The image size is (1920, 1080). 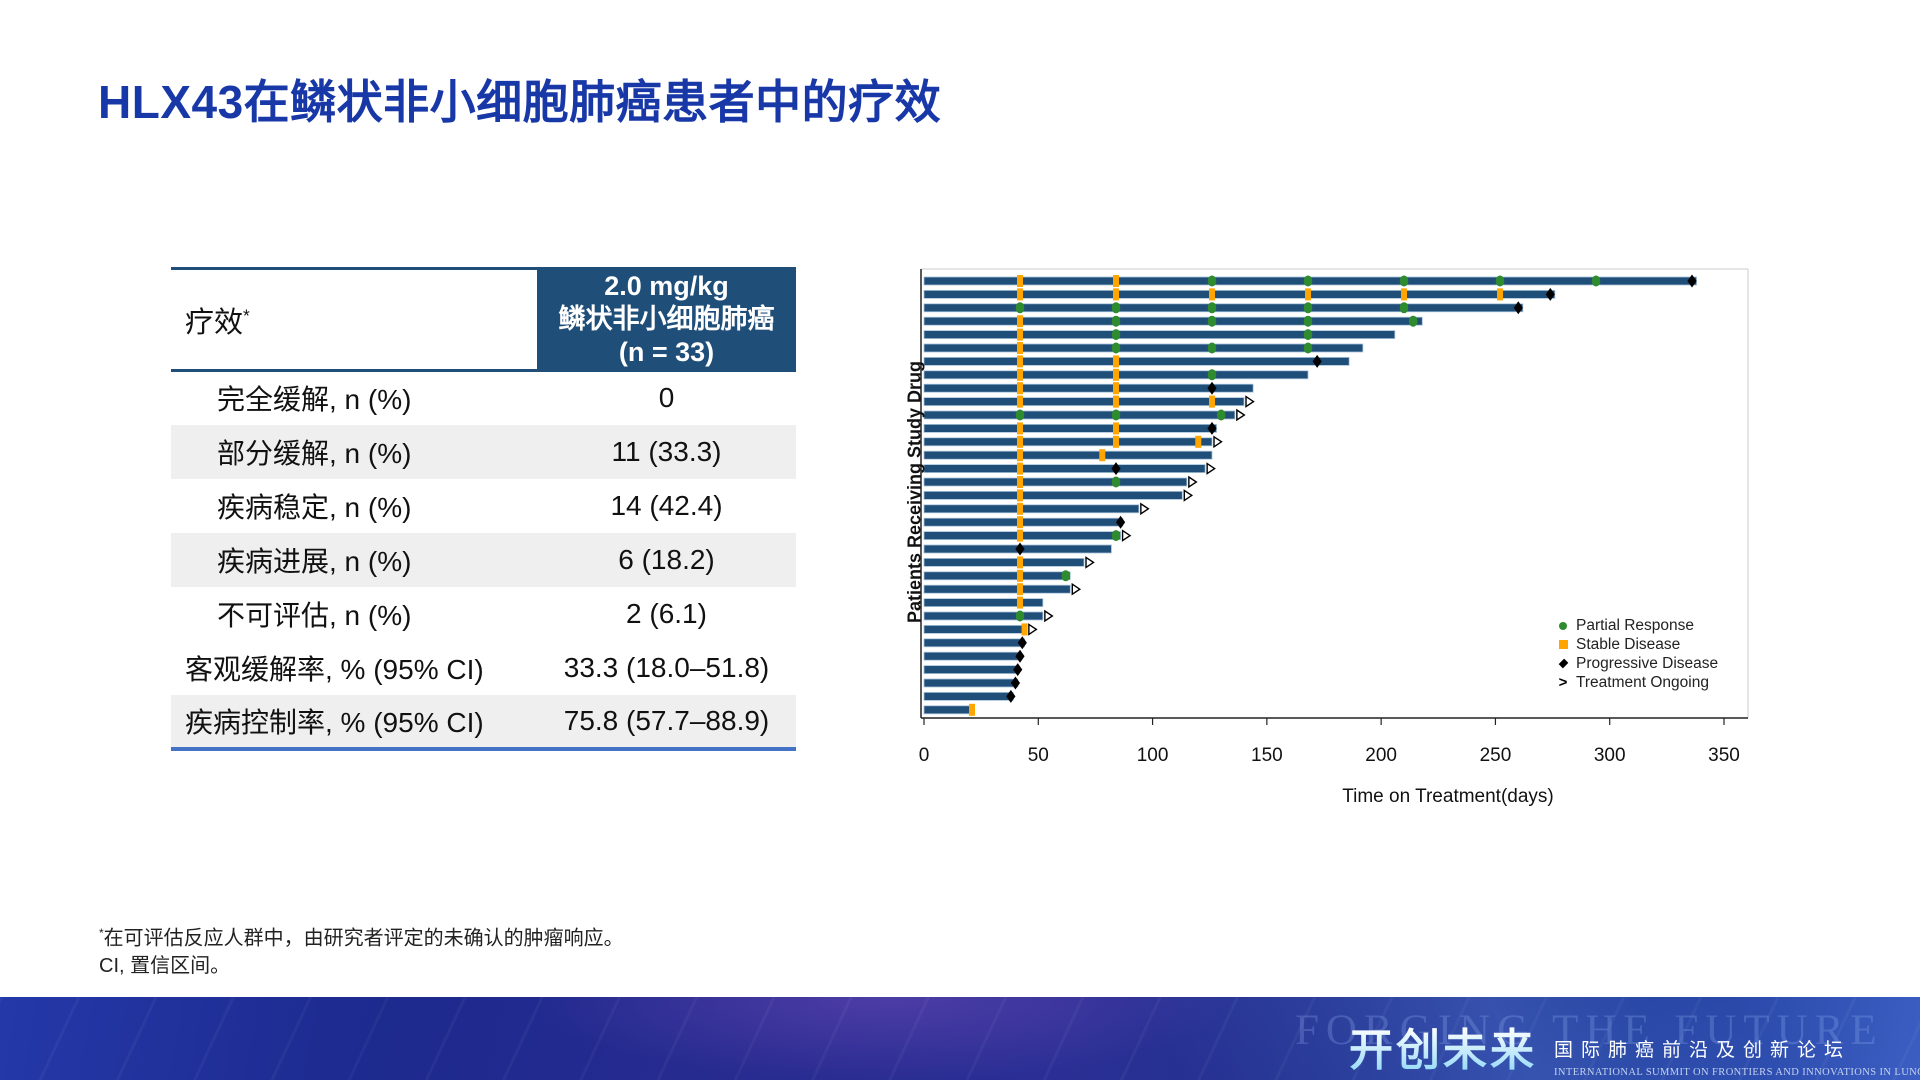 I want to click on table-row: 部分缓解, n (%) 11 (33.3), so click(x=483, y=451).